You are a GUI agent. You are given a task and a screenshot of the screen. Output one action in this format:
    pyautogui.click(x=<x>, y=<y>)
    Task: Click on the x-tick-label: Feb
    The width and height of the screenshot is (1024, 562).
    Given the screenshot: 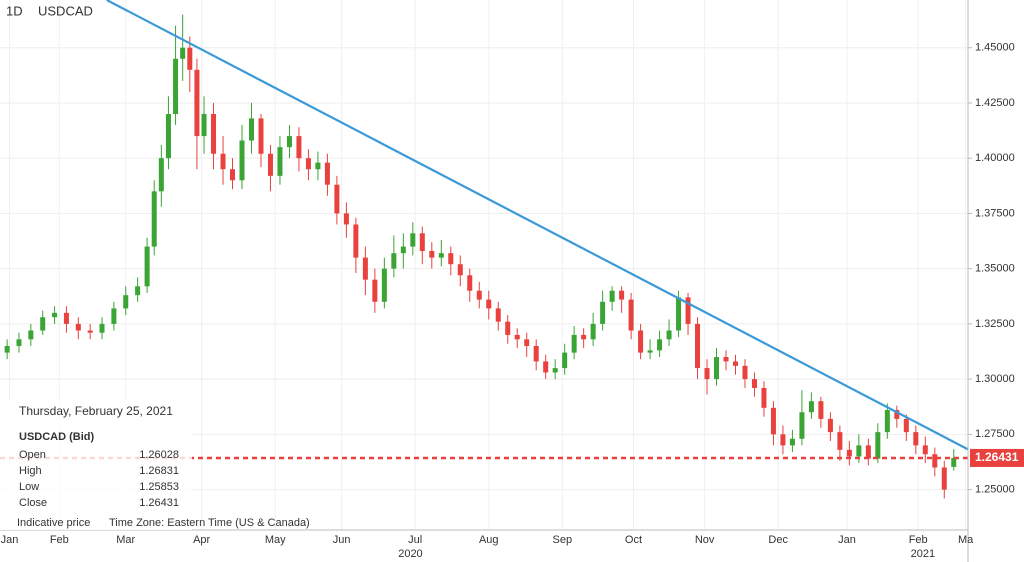 What is the action you would take?
    pyautogui.click(x=59, y=540)
    